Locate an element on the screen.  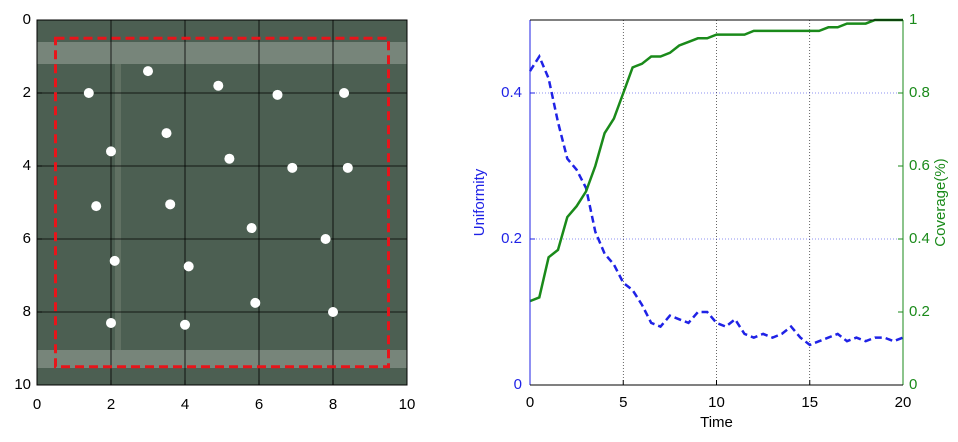
x-tick-label: 6 is located at coordinates (259, 404).